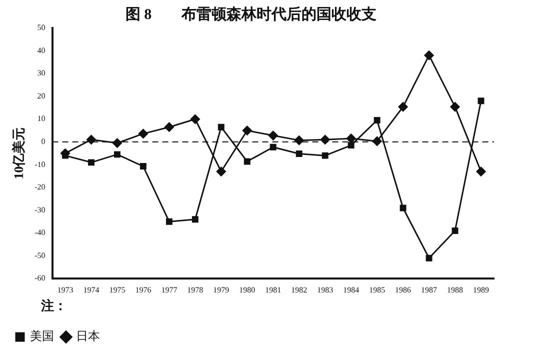  I want to click on y-tick-label: -60, so click(40, 278).